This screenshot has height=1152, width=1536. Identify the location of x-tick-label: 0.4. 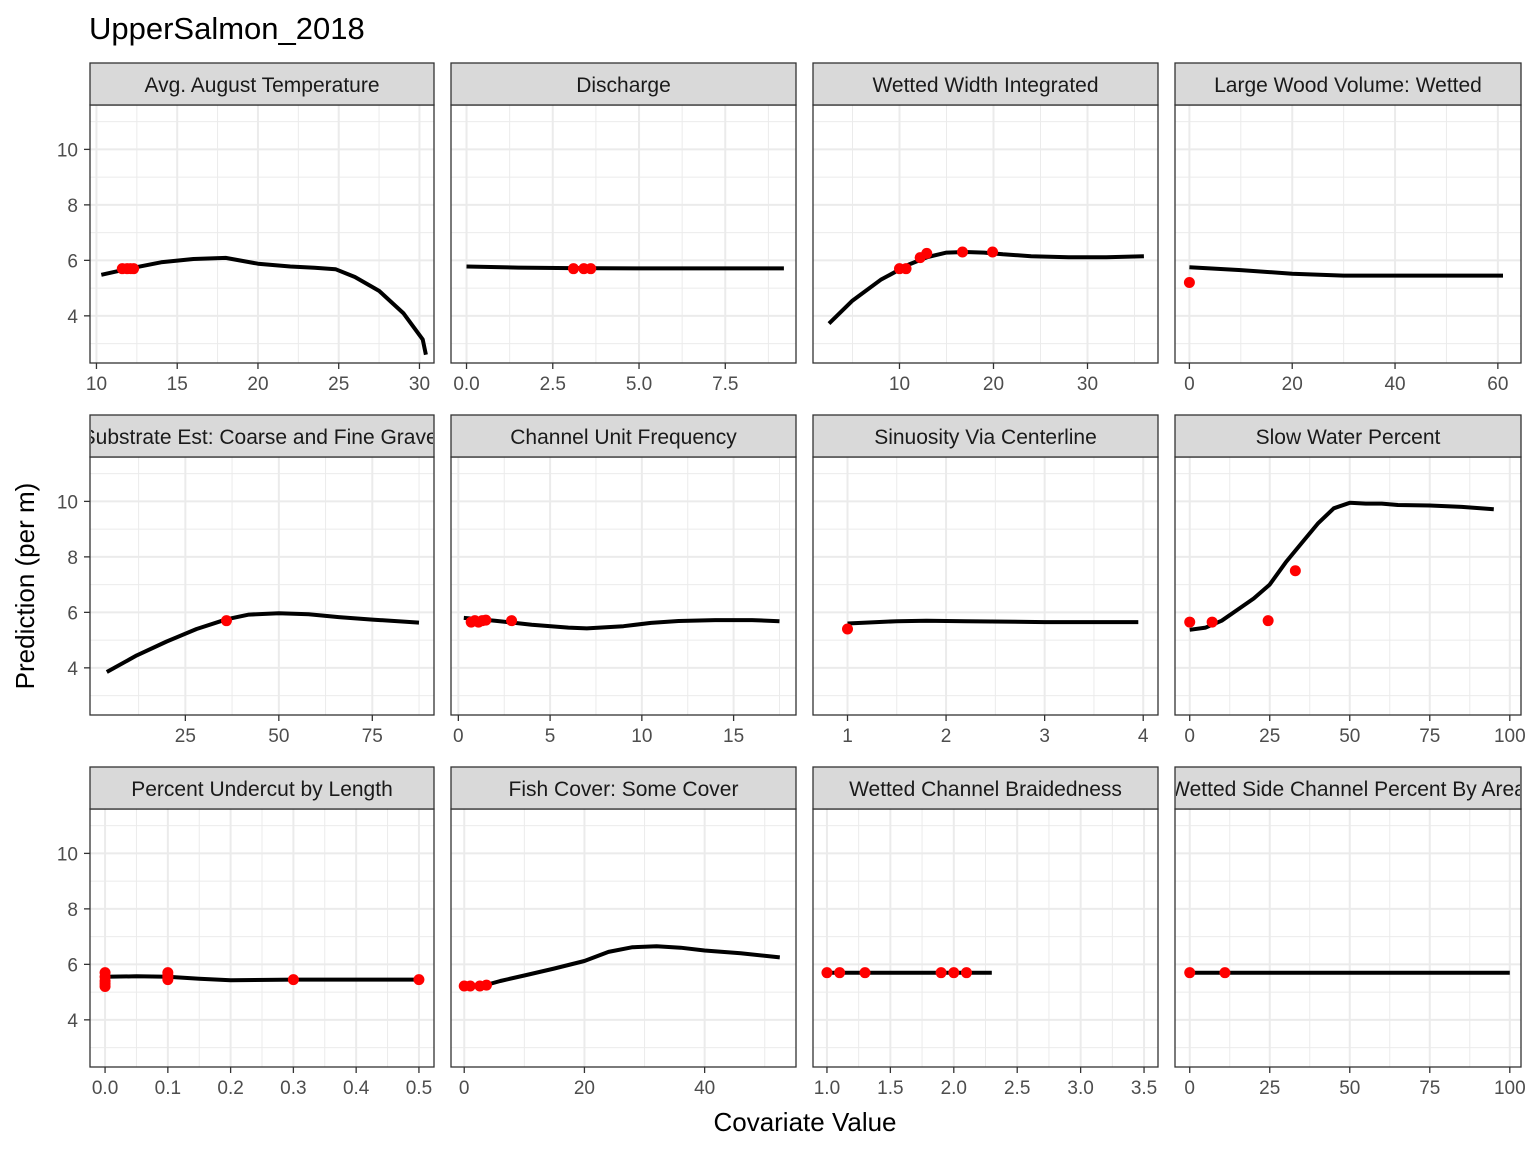
(356, 1088).